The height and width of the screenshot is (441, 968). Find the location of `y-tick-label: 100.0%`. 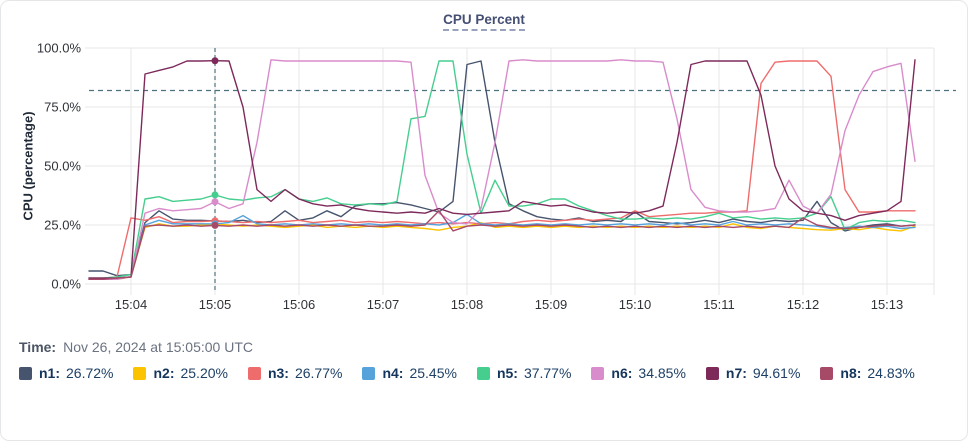

y-tick-label: 100.0% is located at coordinates (59, 48).